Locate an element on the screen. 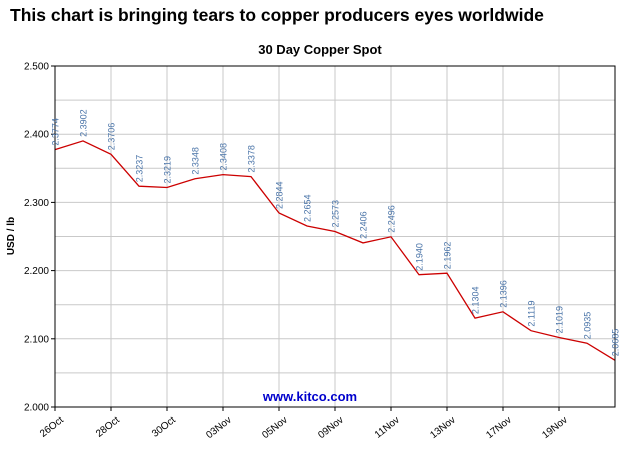  y-tick-label: 2.300 is located at coordinates (36, 203).